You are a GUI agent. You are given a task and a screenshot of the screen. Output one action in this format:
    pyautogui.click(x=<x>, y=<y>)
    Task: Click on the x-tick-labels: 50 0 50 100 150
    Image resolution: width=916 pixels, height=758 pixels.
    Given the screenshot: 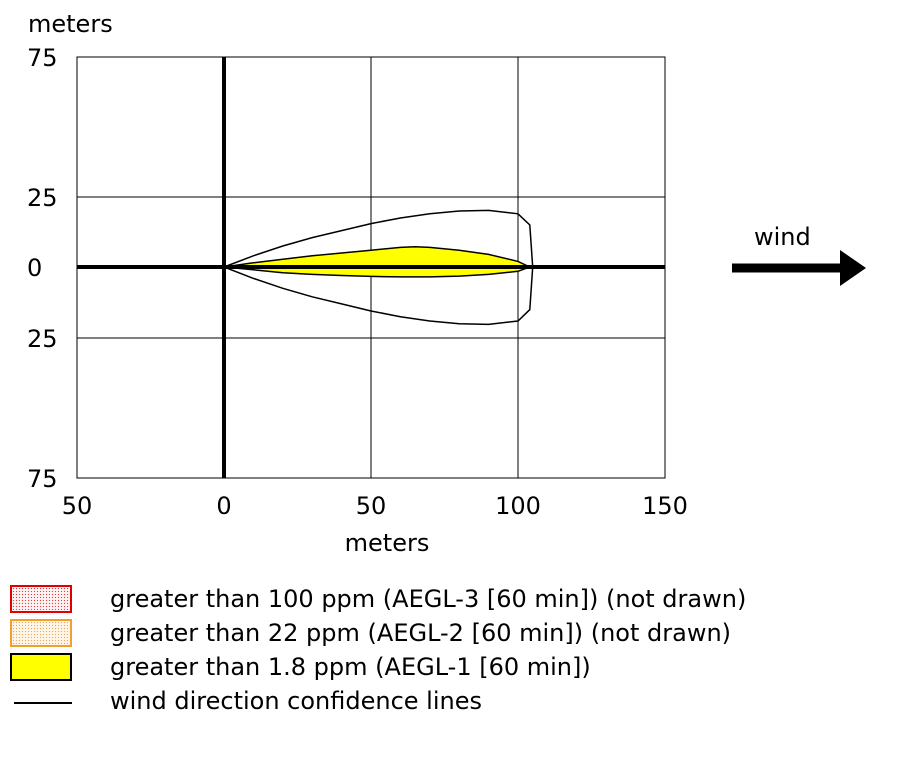 What is the action you would take?
    pyautogui.click(x=375, y=506)
    